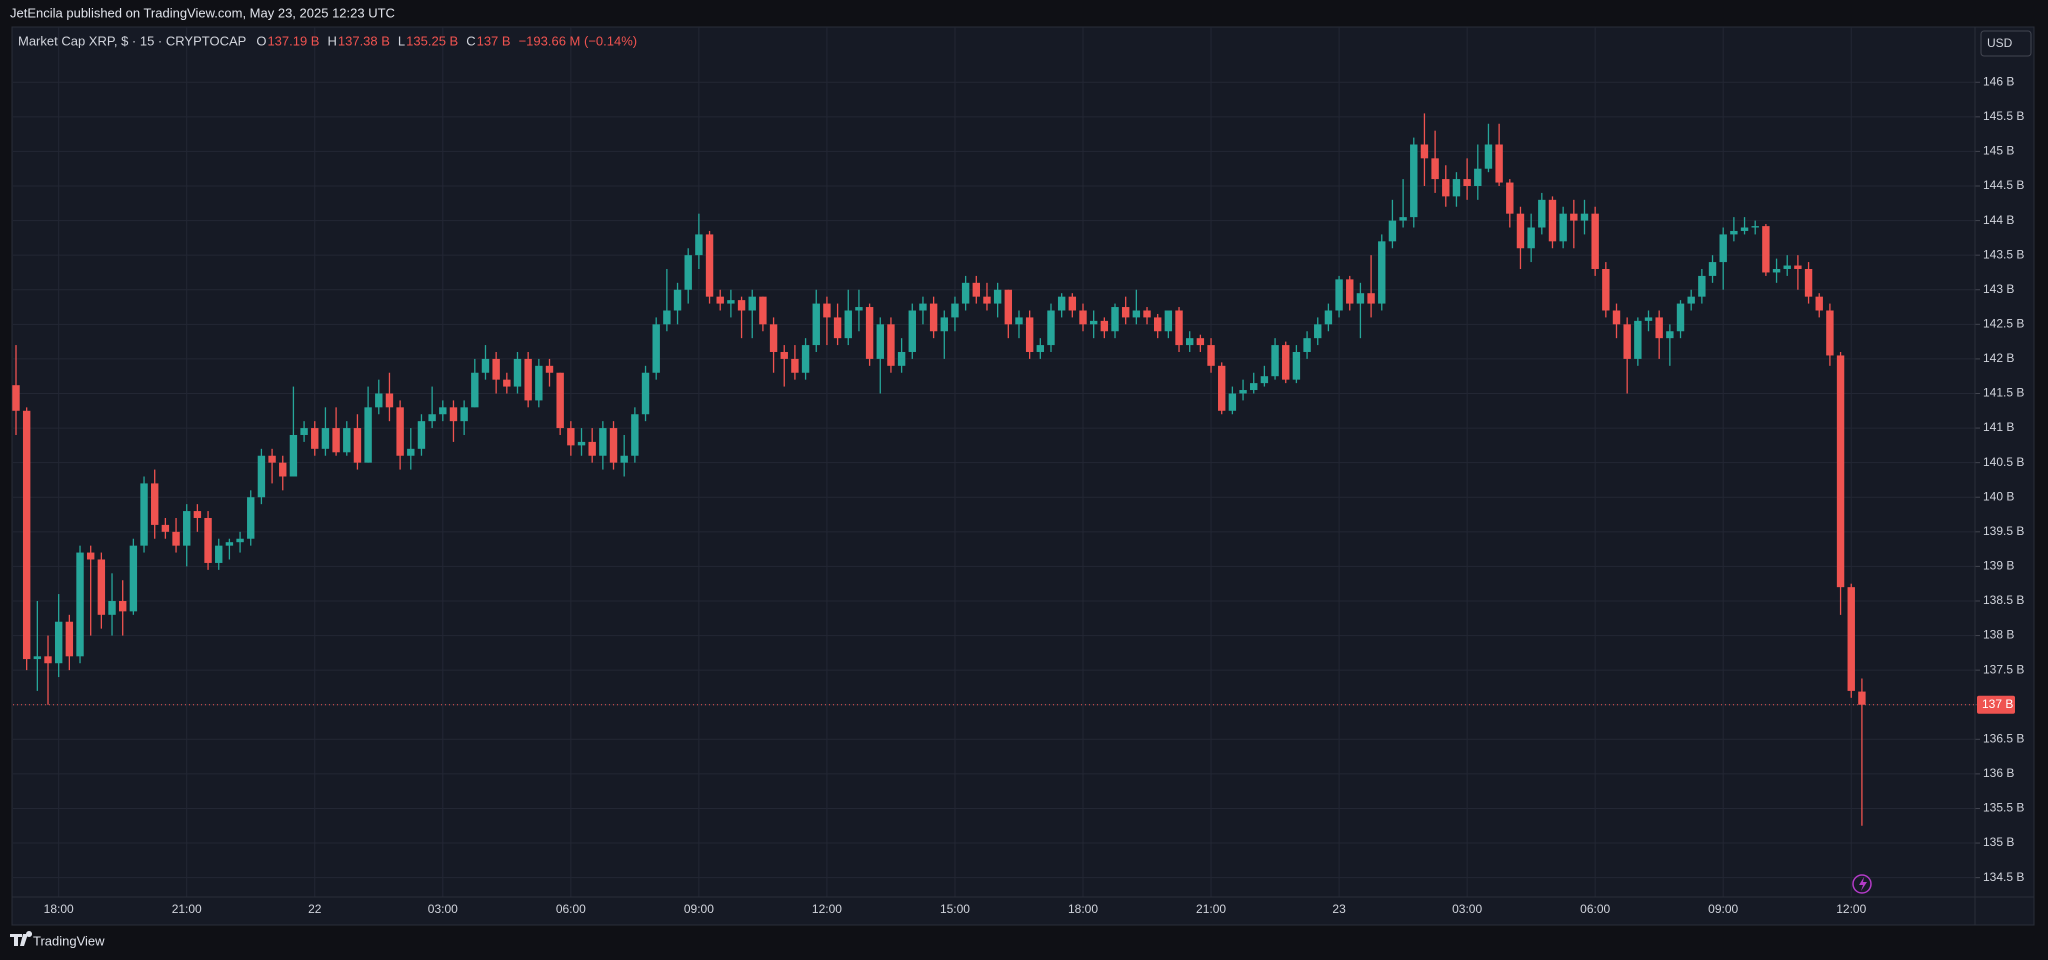  What do you see at coordinates (1998, 427) in the screenshot?
I see `y-tick-label: 141 B` at bounding box center [1998, 427].